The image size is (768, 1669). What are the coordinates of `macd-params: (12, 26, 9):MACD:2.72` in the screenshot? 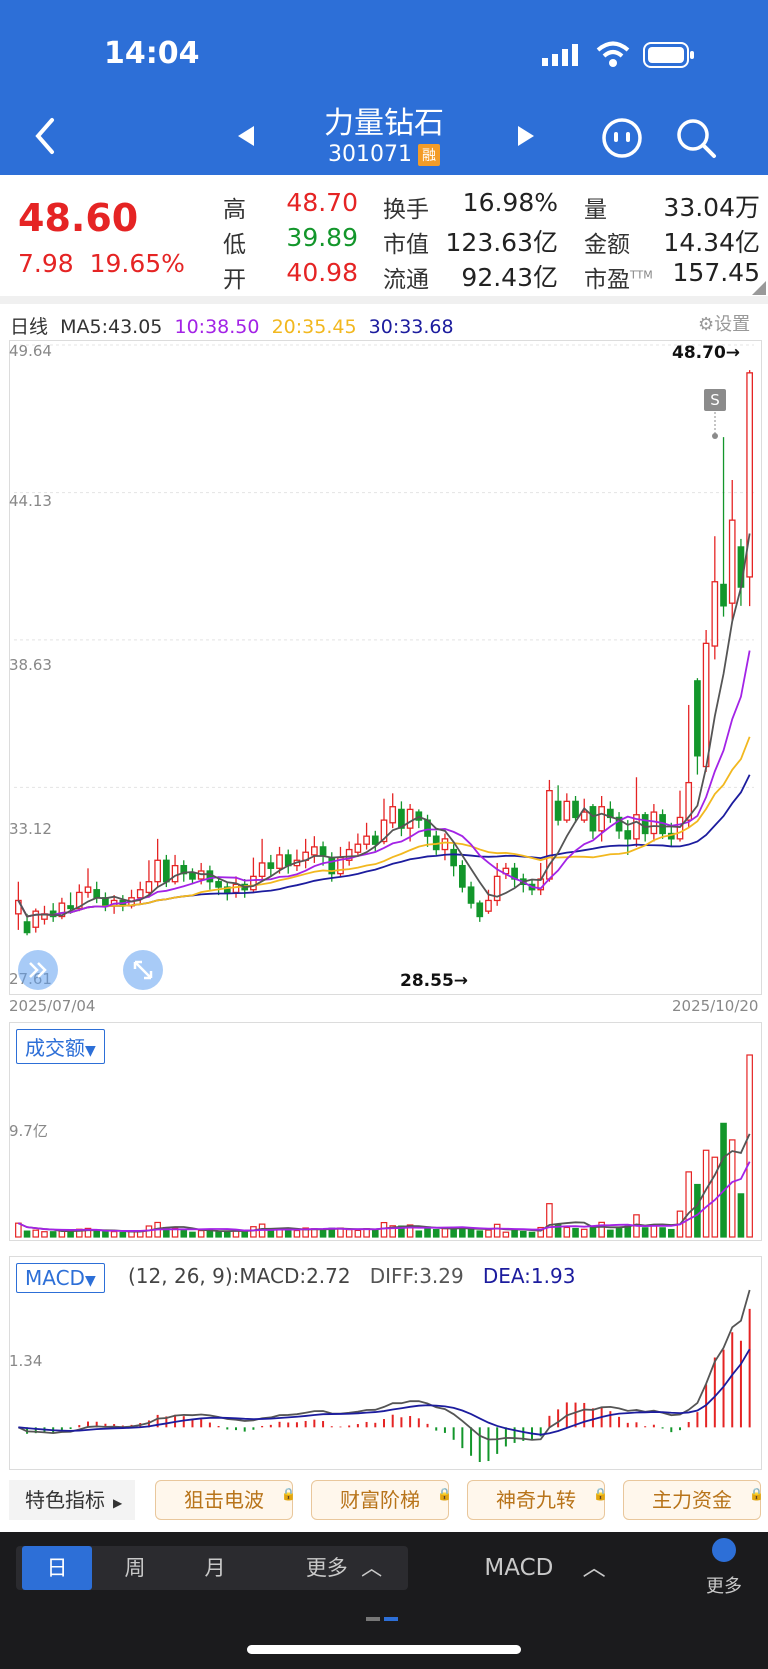 It's located at (239, 1276).